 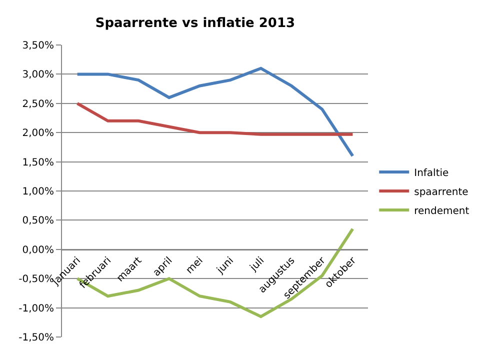 What do you see at coordinates (36, 280) in the screenshot?
I see `y-tick-label: -0,50%` at bounding box center [36, 280].